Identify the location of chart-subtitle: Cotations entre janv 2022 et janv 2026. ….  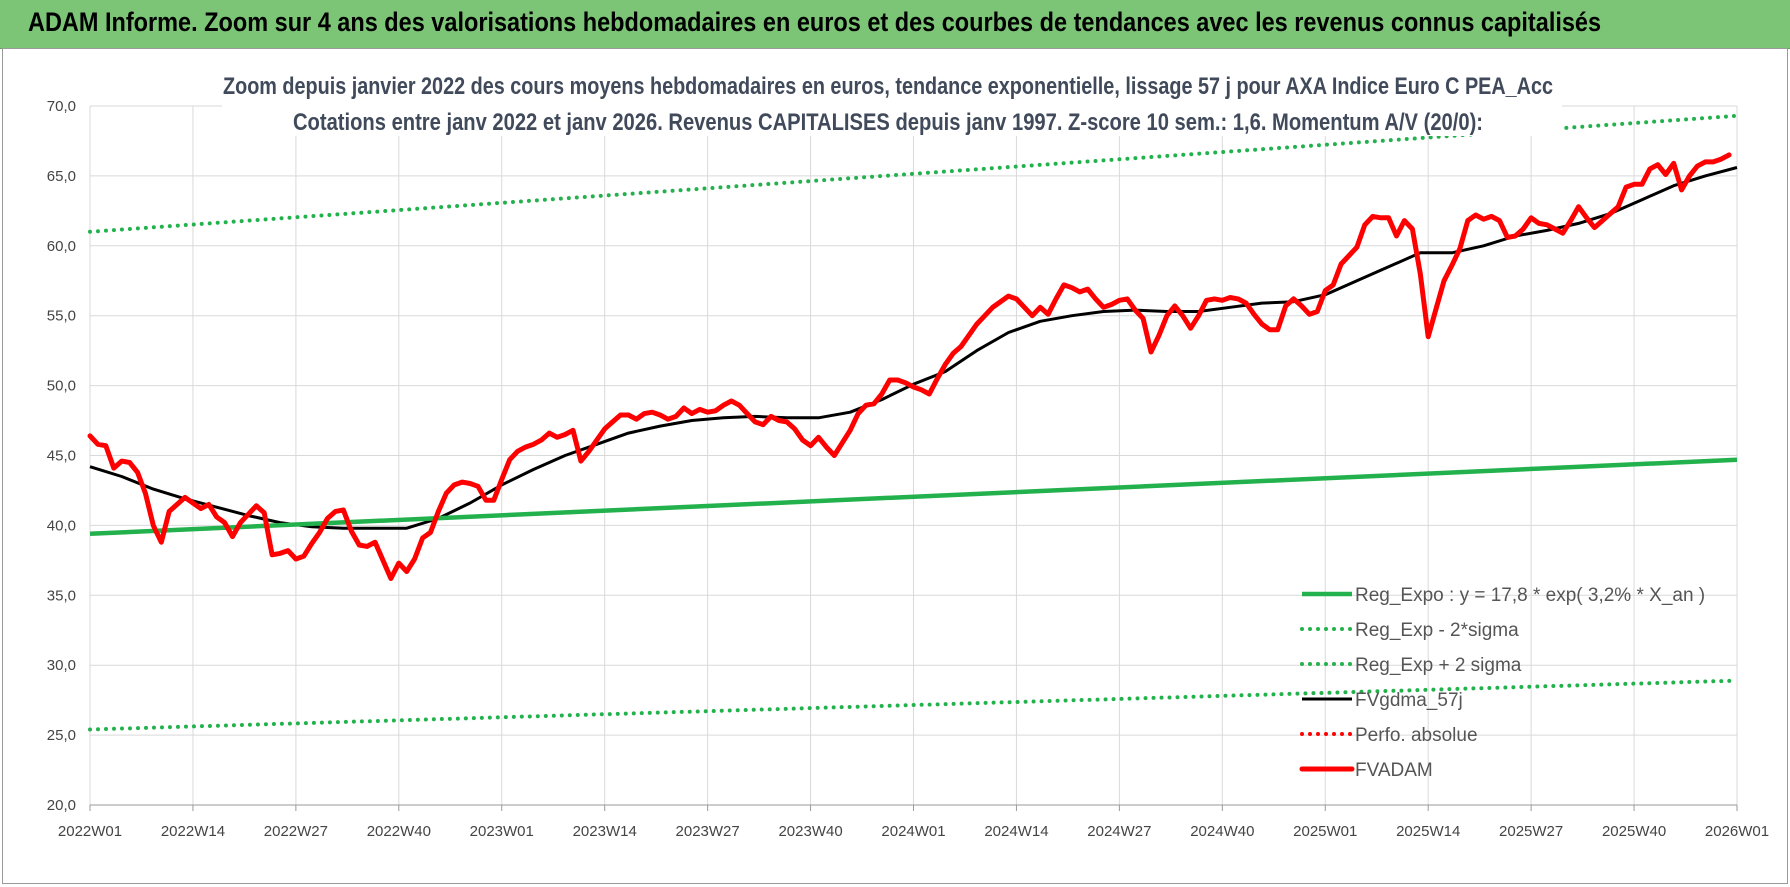
(888, 122).